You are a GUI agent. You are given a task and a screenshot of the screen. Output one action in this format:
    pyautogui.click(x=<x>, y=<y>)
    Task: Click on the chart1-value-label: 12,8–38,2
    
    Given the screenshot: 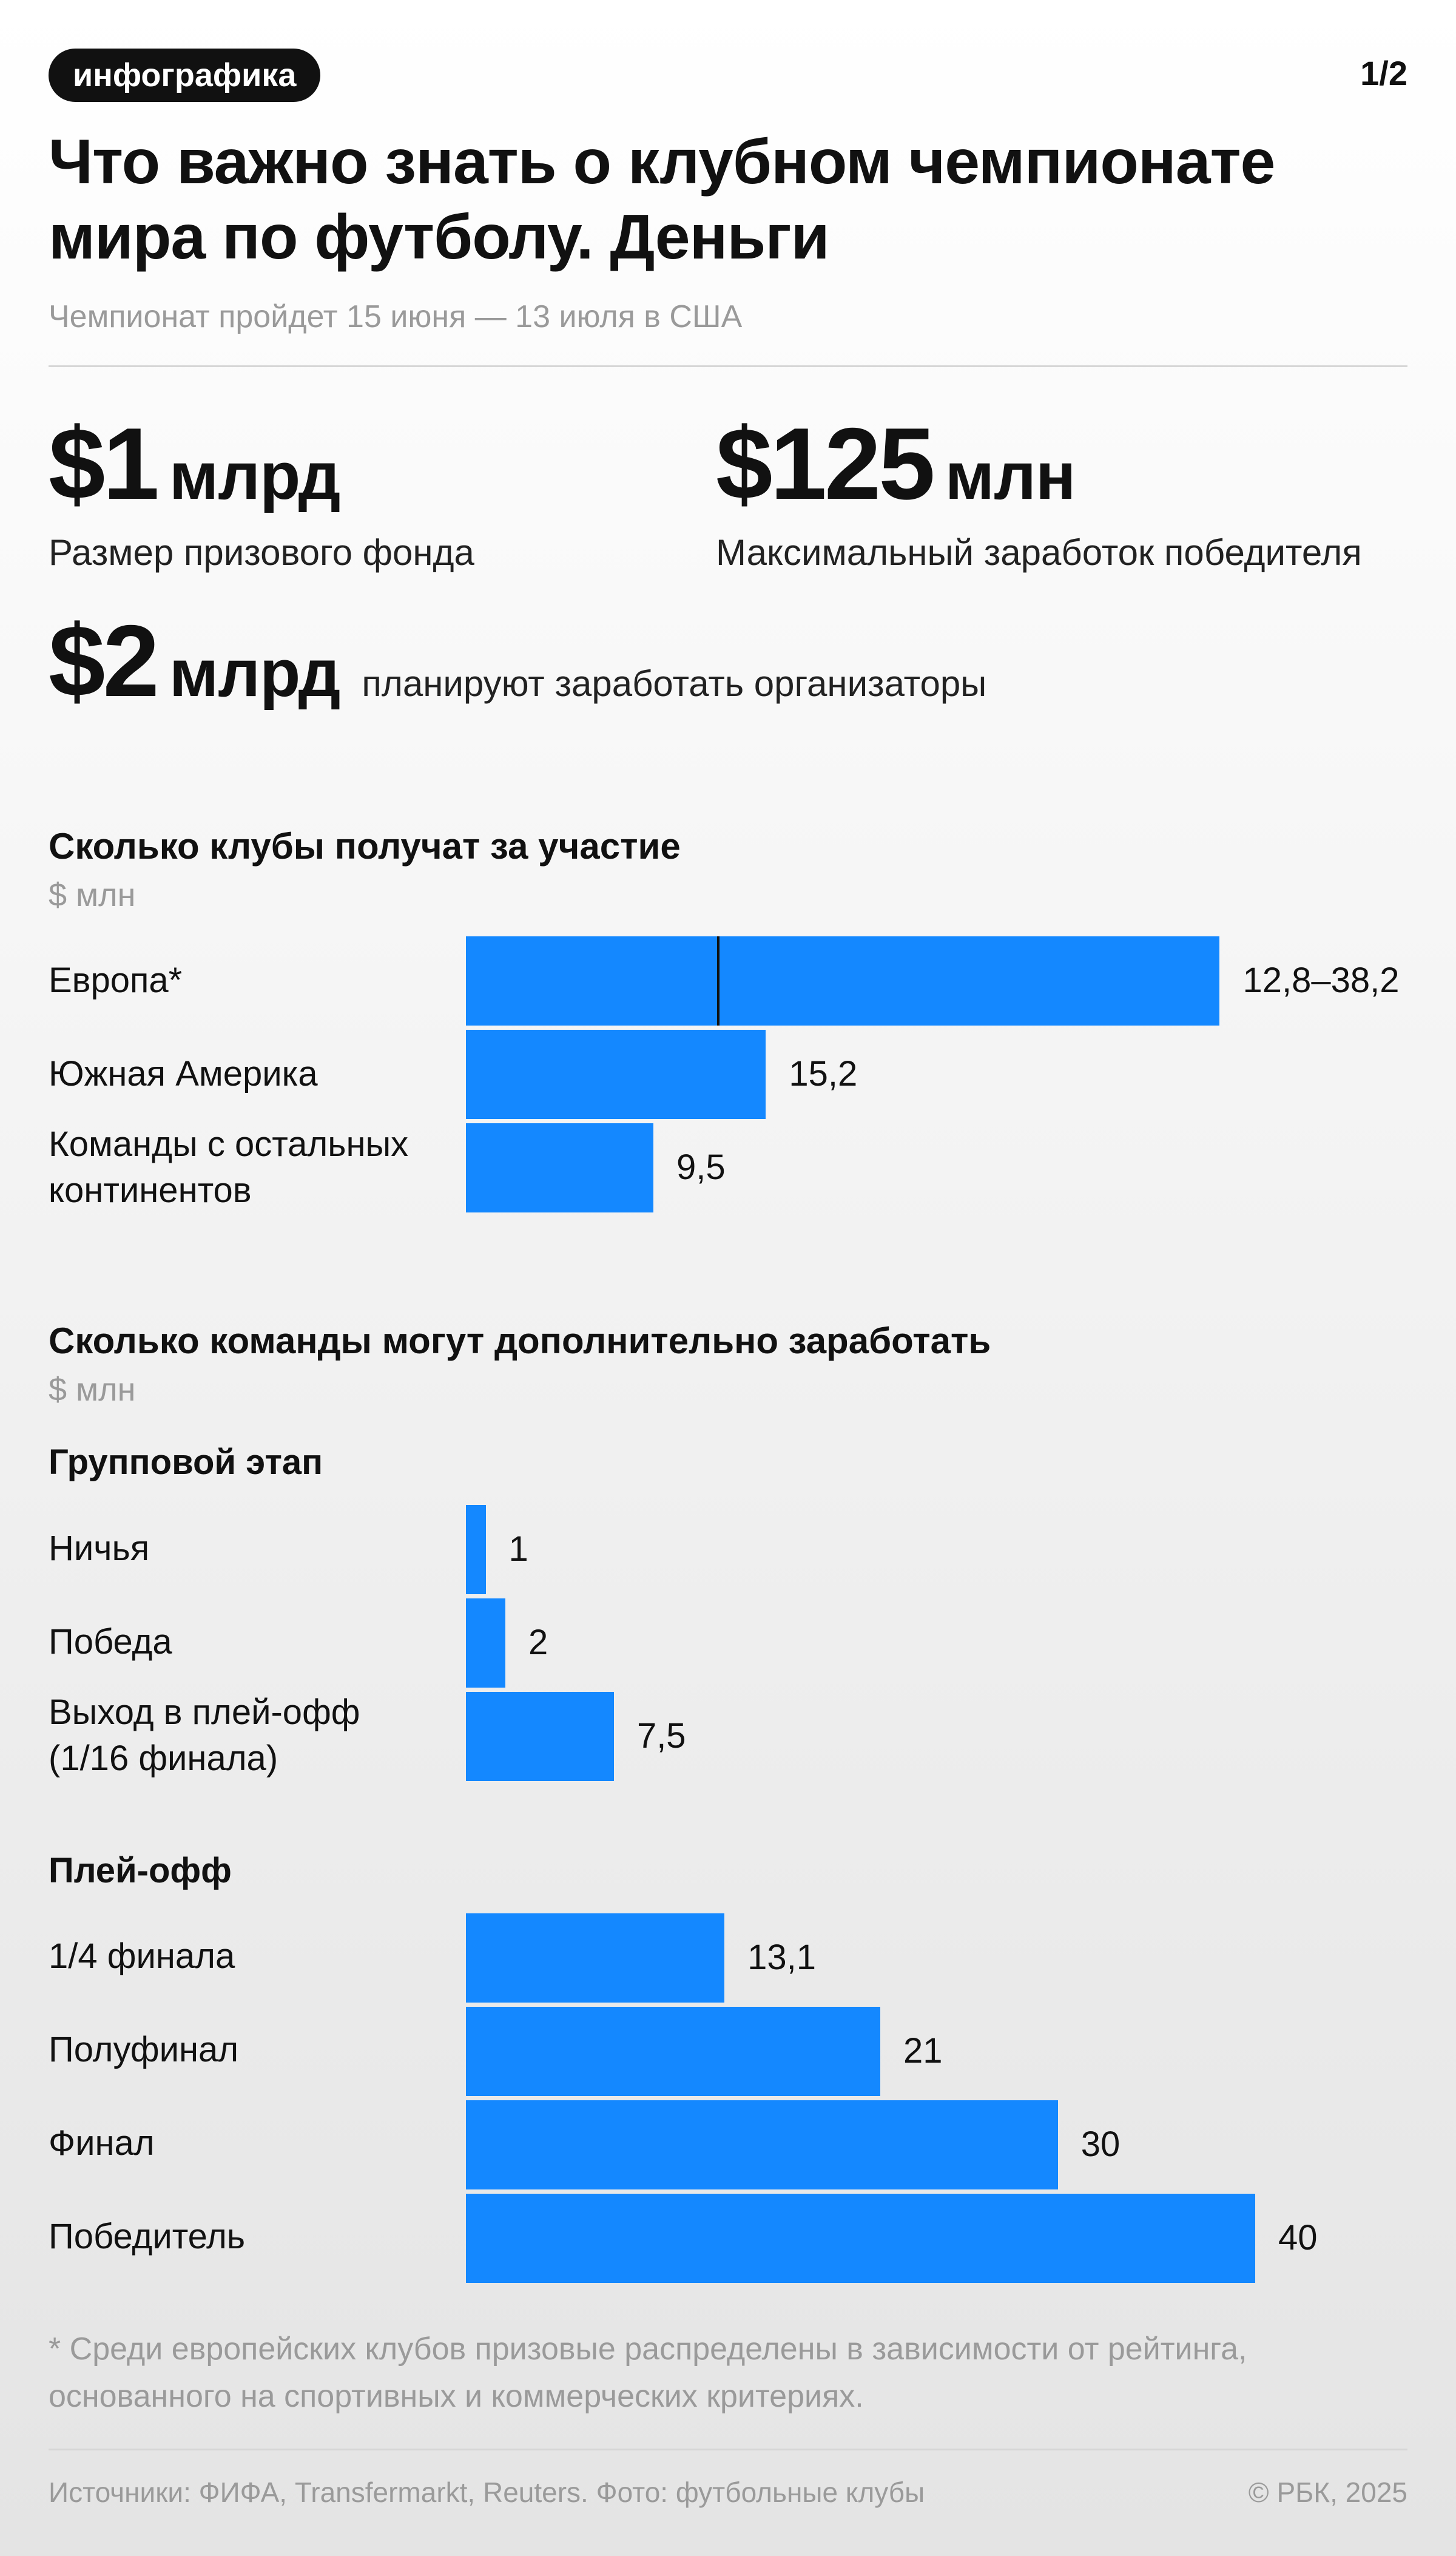 What is the action you would take?
    pyautogui.click(x=1321, y=980)
    